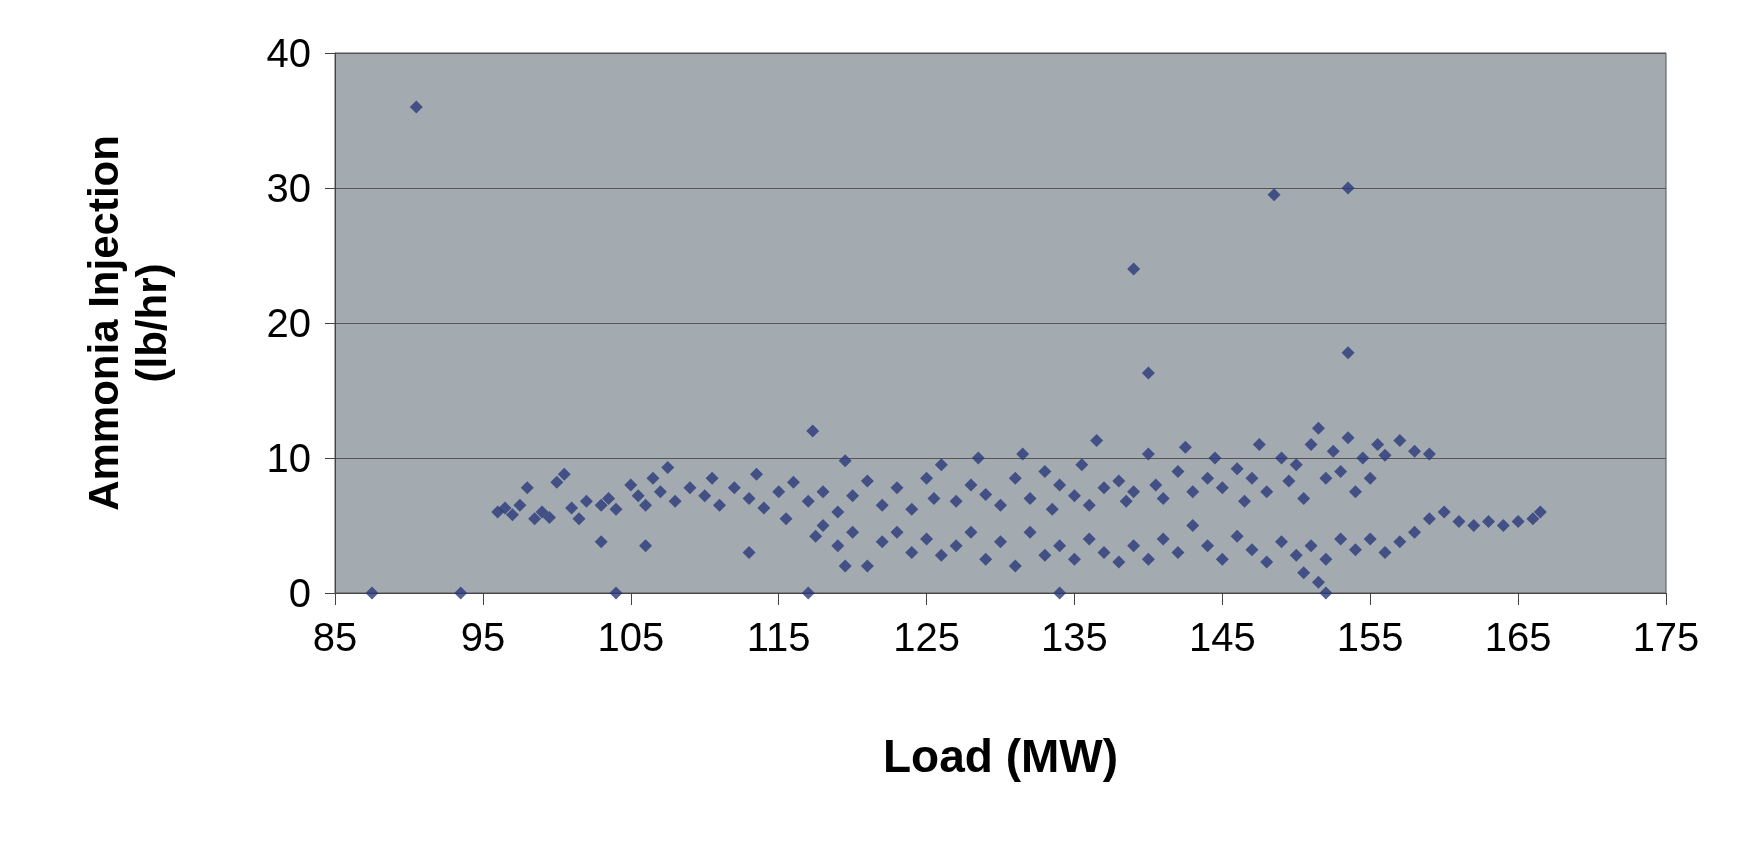 This screenshot has width=1738, height=859. What do you see at coordinates (1518, 637) in the screenshot?
I see `x-tick-label: 165` at bounding box center [1518, 637].